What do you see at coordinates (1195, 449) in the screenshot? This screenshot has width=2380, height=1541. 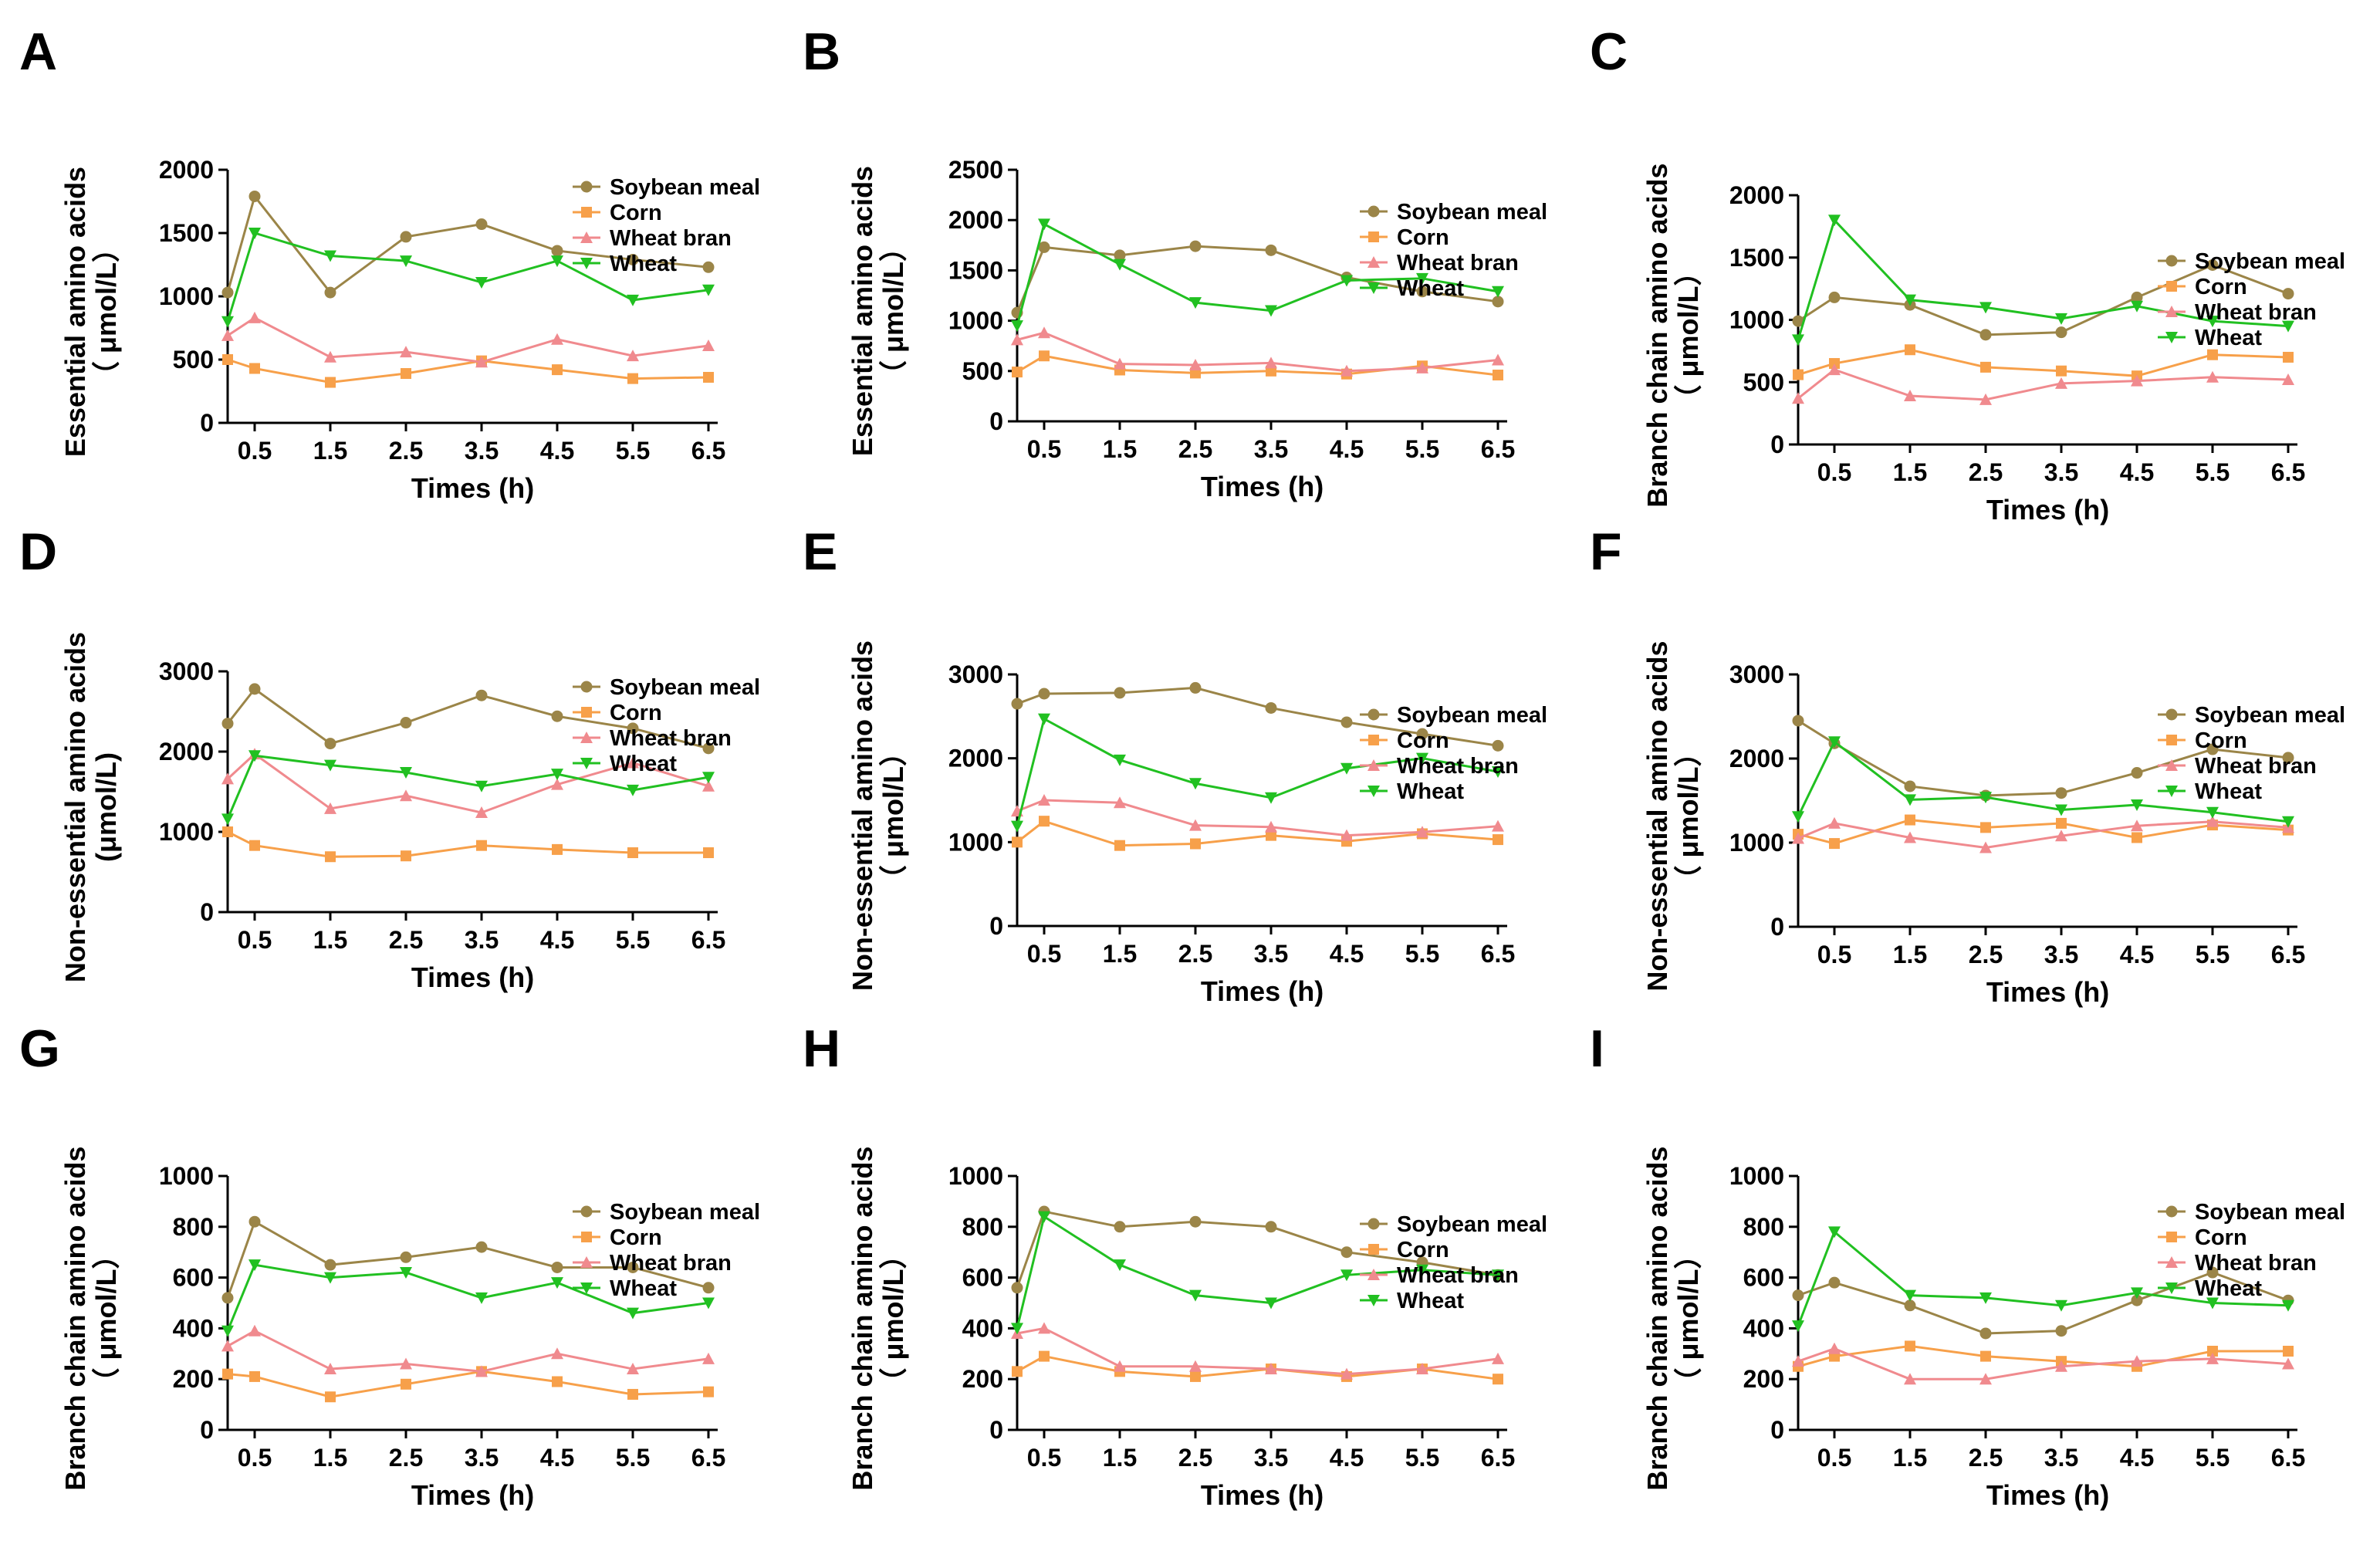 I see `x-tick-label: 2.5` at bounding box center [1195, 449].